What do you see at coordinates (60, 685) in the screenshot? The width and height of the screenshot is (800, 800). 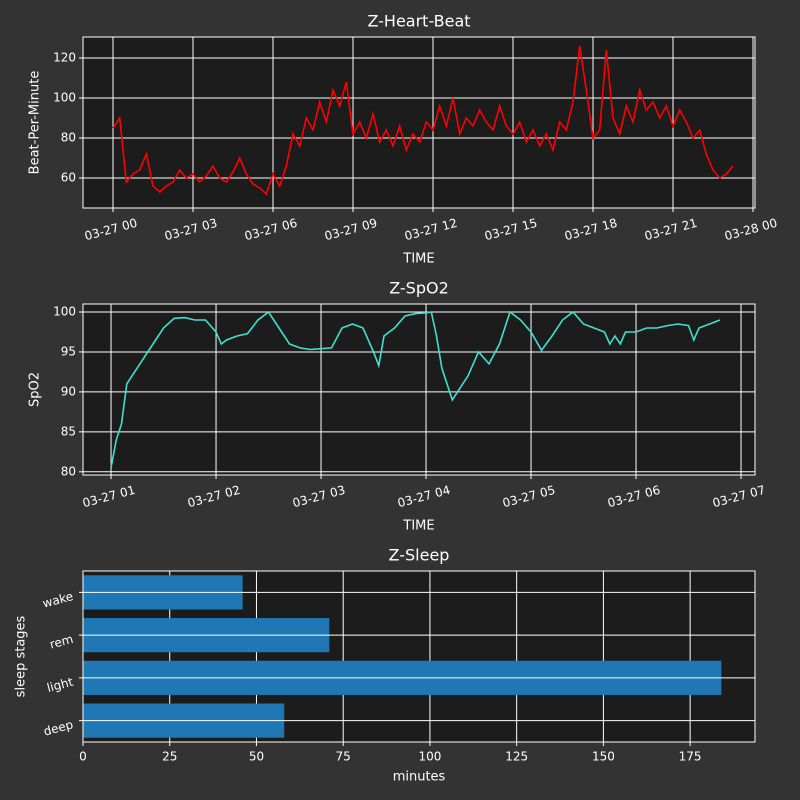 I see `y-tick-label: light` at bounding box center [60, 685].